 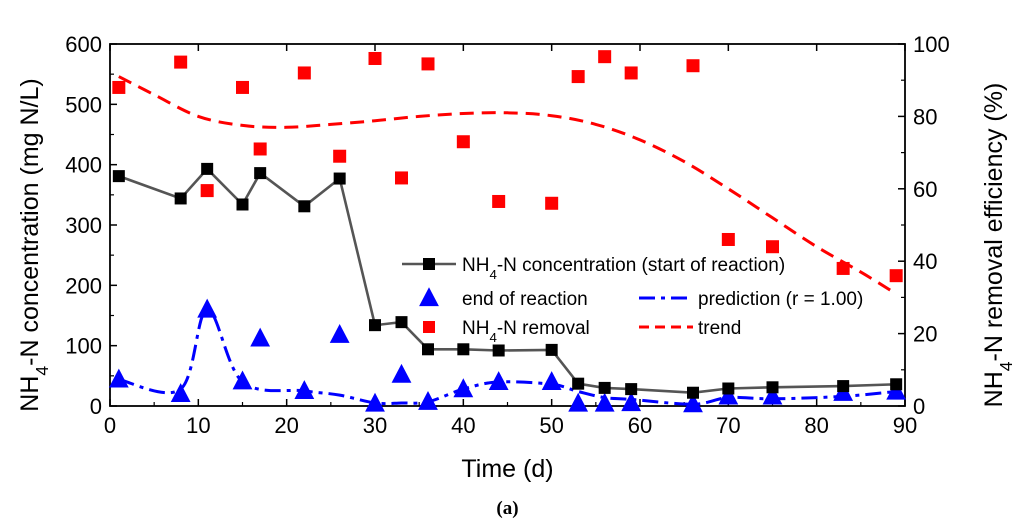 What do you see at coordinates (83, 285) in the screenshot?
I see `y-left-tick-label: 200` at bounding box center [83, 285].